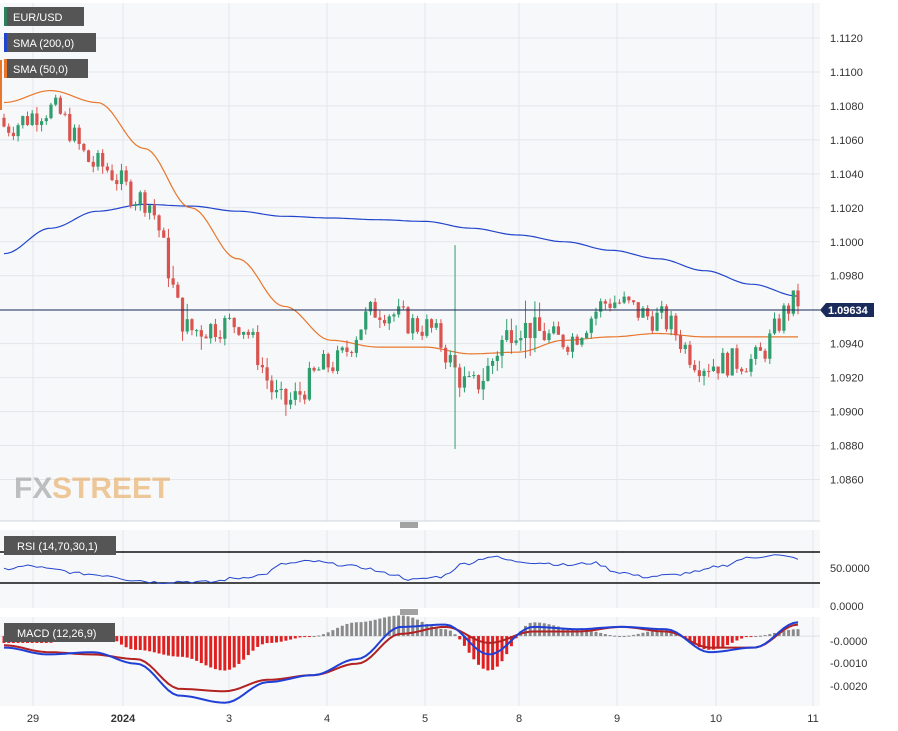  Describe the element at coordinates (40, 70) in the screenshot. I see `legend-sma50-label: SMA (50,0)` at that location.